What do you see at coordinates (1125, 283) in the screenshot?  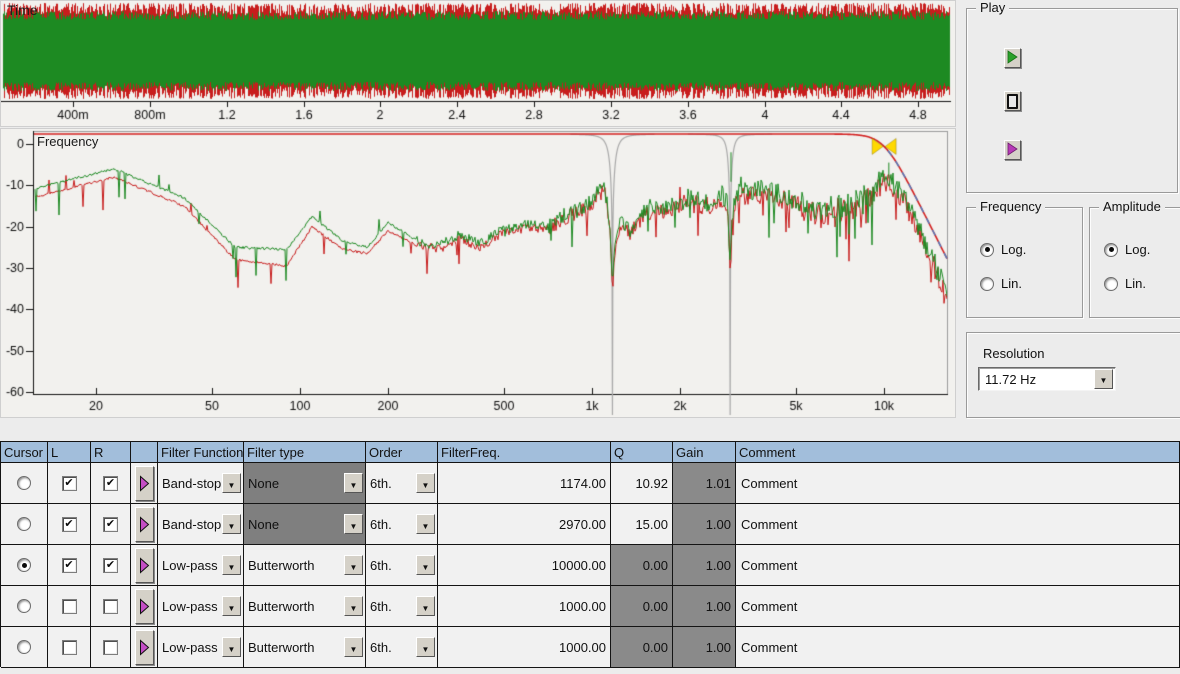 I see `amplitude-lin-option: Lin.` at bounding box center [1125, 283].